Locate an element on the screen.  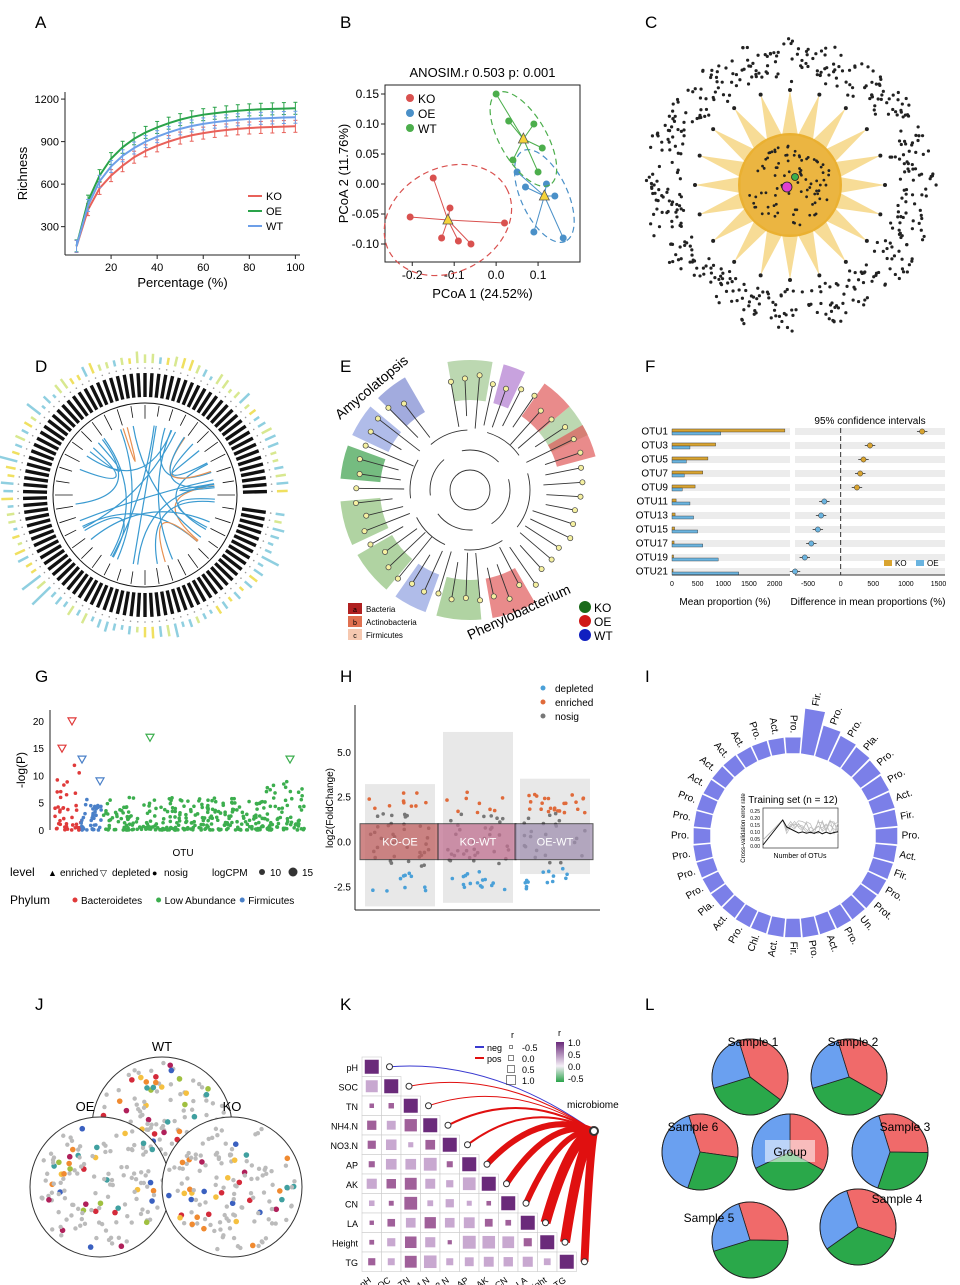
link-anchor is located at coordinates (565, 1242).